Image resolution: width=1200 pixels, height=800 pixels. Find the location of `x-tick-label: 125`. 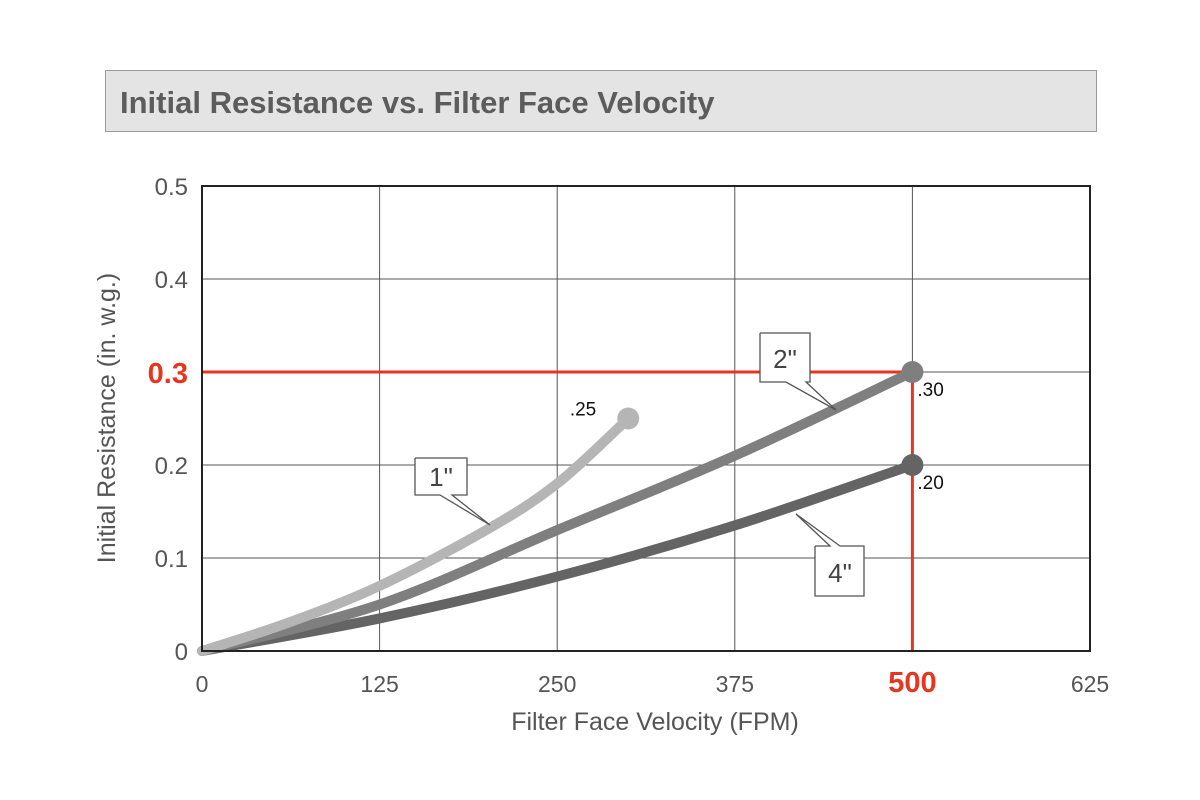

x-tick-label: 125 is located at coordinates (379, 684).